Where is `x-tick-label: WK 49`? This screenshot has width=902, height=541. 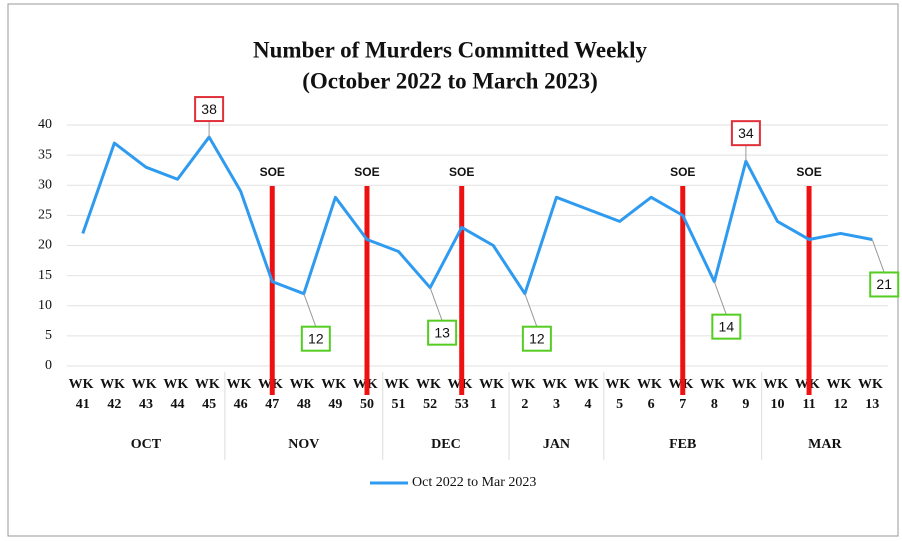 x-tick-label: WK 49 is located at coordinates (335, 394).